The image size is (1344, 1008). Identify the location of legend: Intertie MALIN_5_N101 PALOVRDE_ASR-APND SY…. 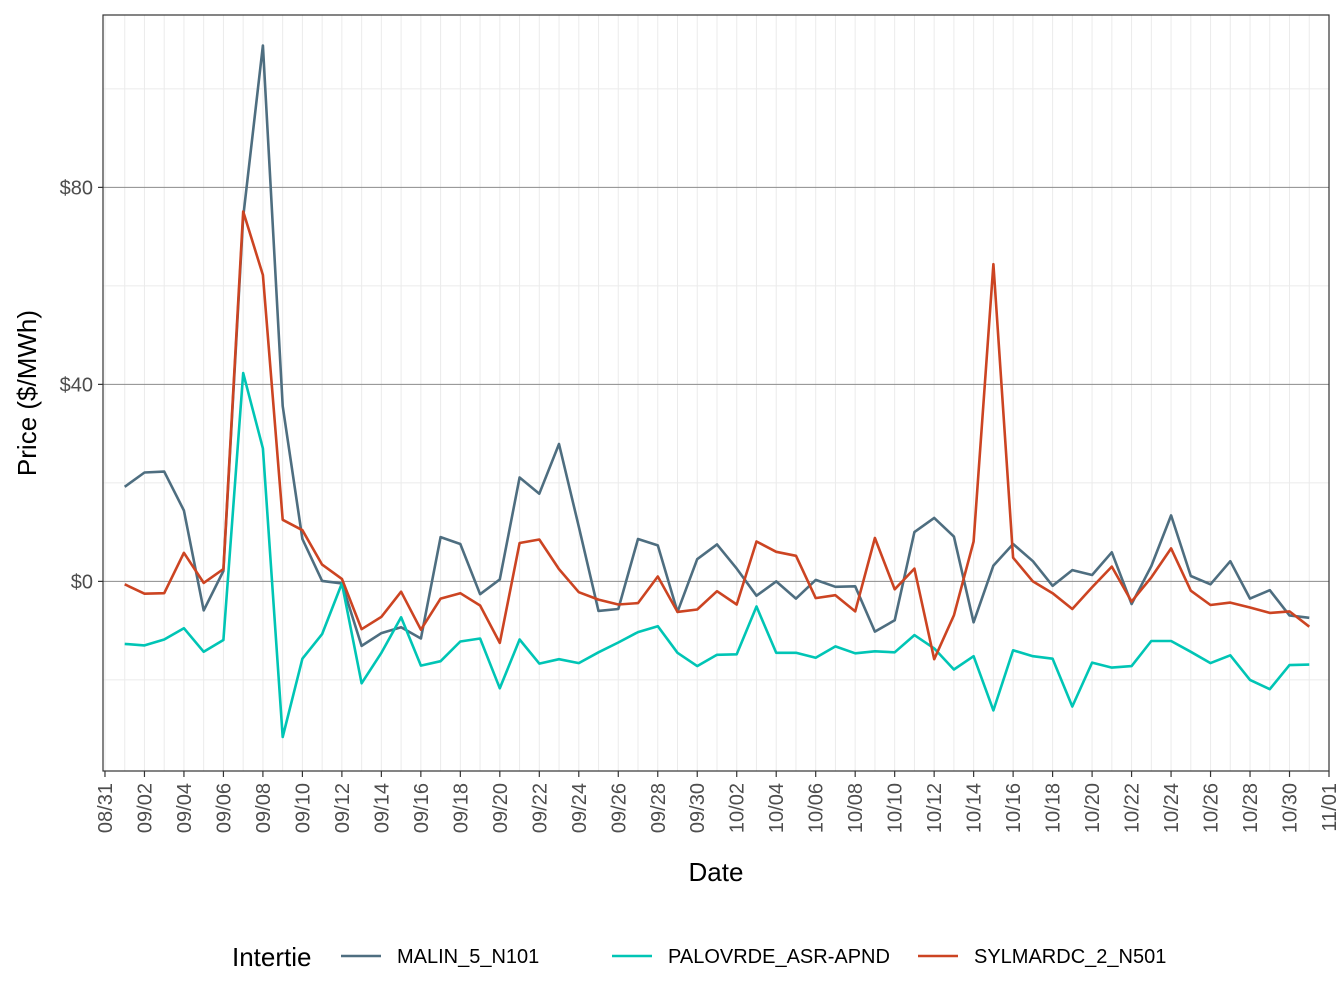
(699, 957).